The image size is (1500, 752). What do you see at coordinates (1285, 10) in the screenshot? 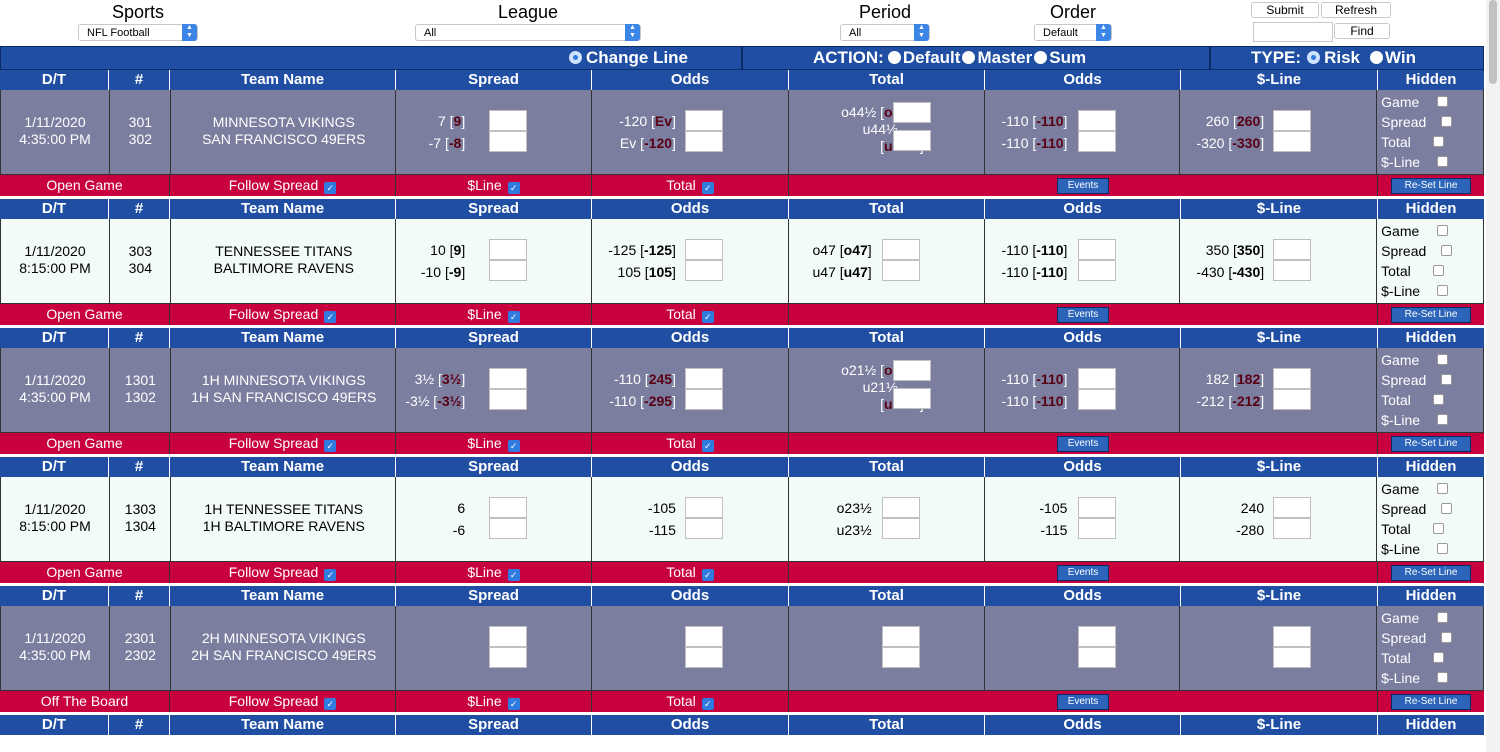
I see `submit-button: Submit` at bounding box center [1285, 10].